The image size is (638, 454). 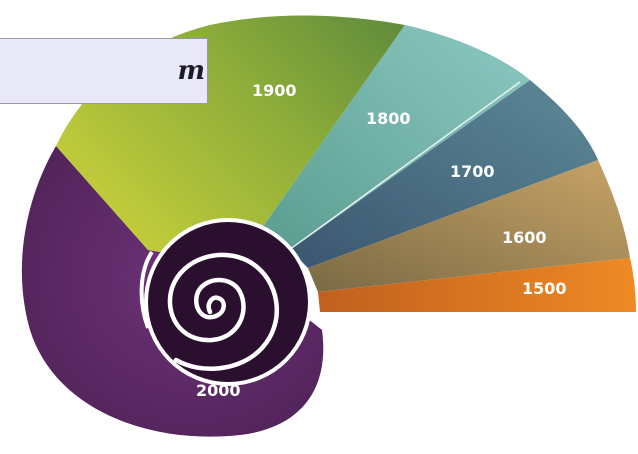 I want to click on era-label-1500: 1500, so click(x=544, y=288).